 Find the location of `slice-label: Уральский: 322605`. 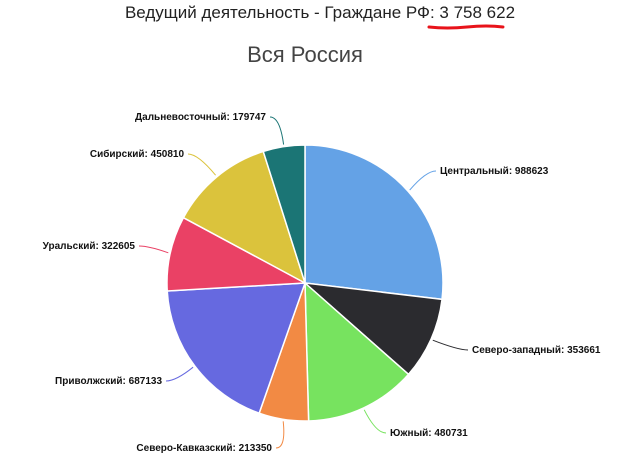

slice-label: Уральский: 322605 is located at coordinates (89, 246).